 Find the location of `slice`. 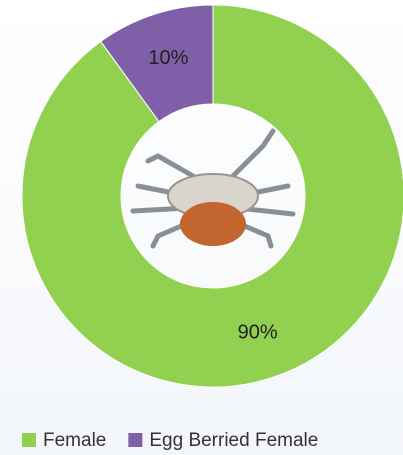

slice is located at coordinates (157, 63).